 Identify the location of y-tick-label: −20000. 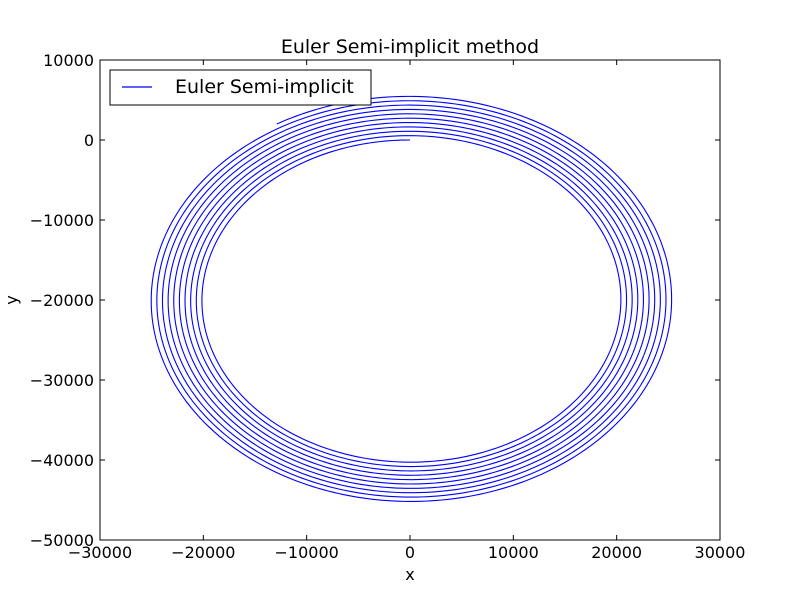
(62, 300).